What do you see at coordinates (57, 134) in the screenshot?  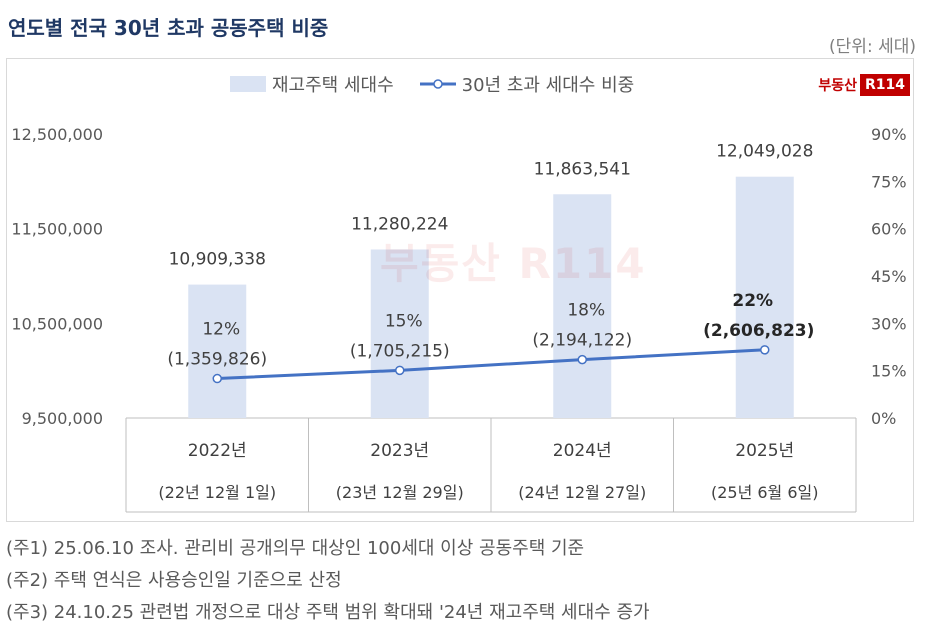 I see `y-left-tick-label: 12,500,000` at bounding box center [57, 134].